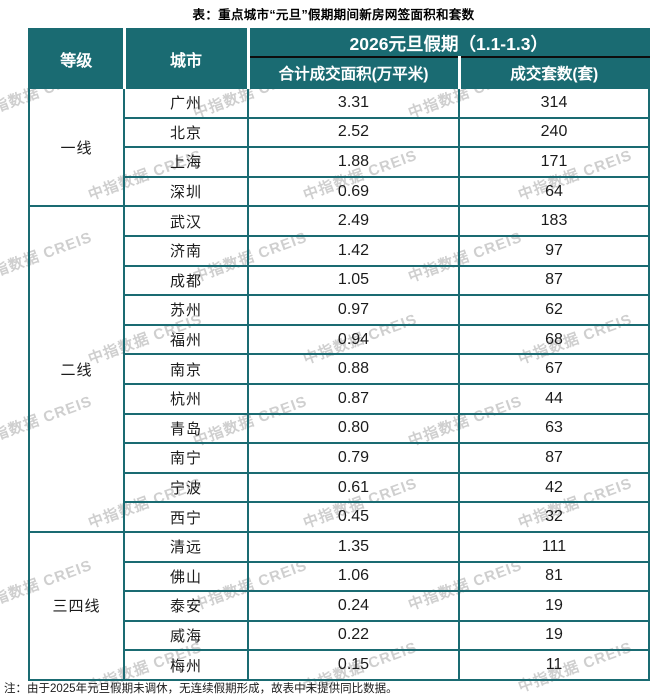  Describe the element at coordinates (353, 280) in the screenshot. I see `area-value-cell: 1.05` at that location.